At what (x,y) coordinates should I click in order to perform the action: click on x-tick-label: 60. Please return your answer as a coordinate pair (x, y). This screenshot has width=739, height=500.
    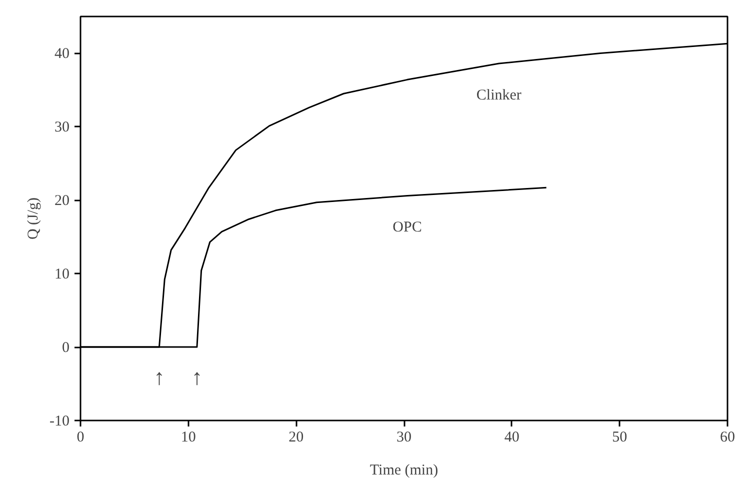
    Looking at the image, I should click on (727, 438).